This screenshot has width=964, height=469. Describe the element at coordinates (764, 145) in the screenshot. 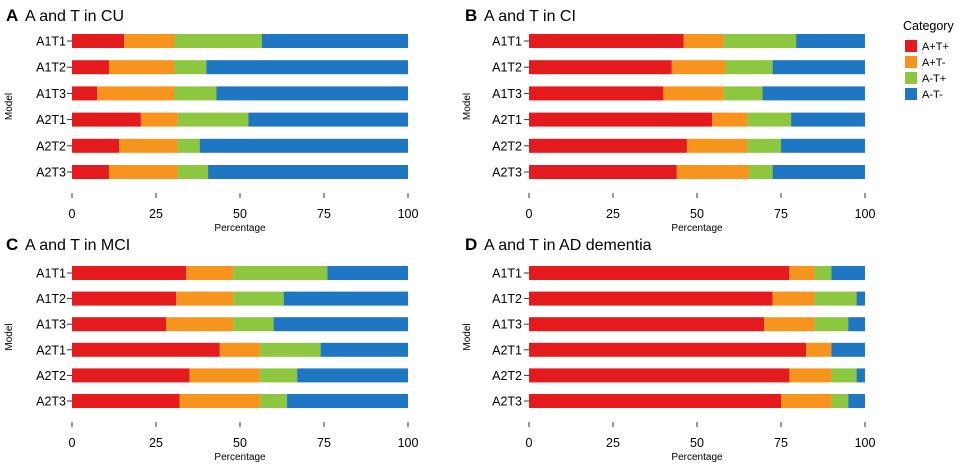

I see `bar-a2t2-anegtpos` at that location.